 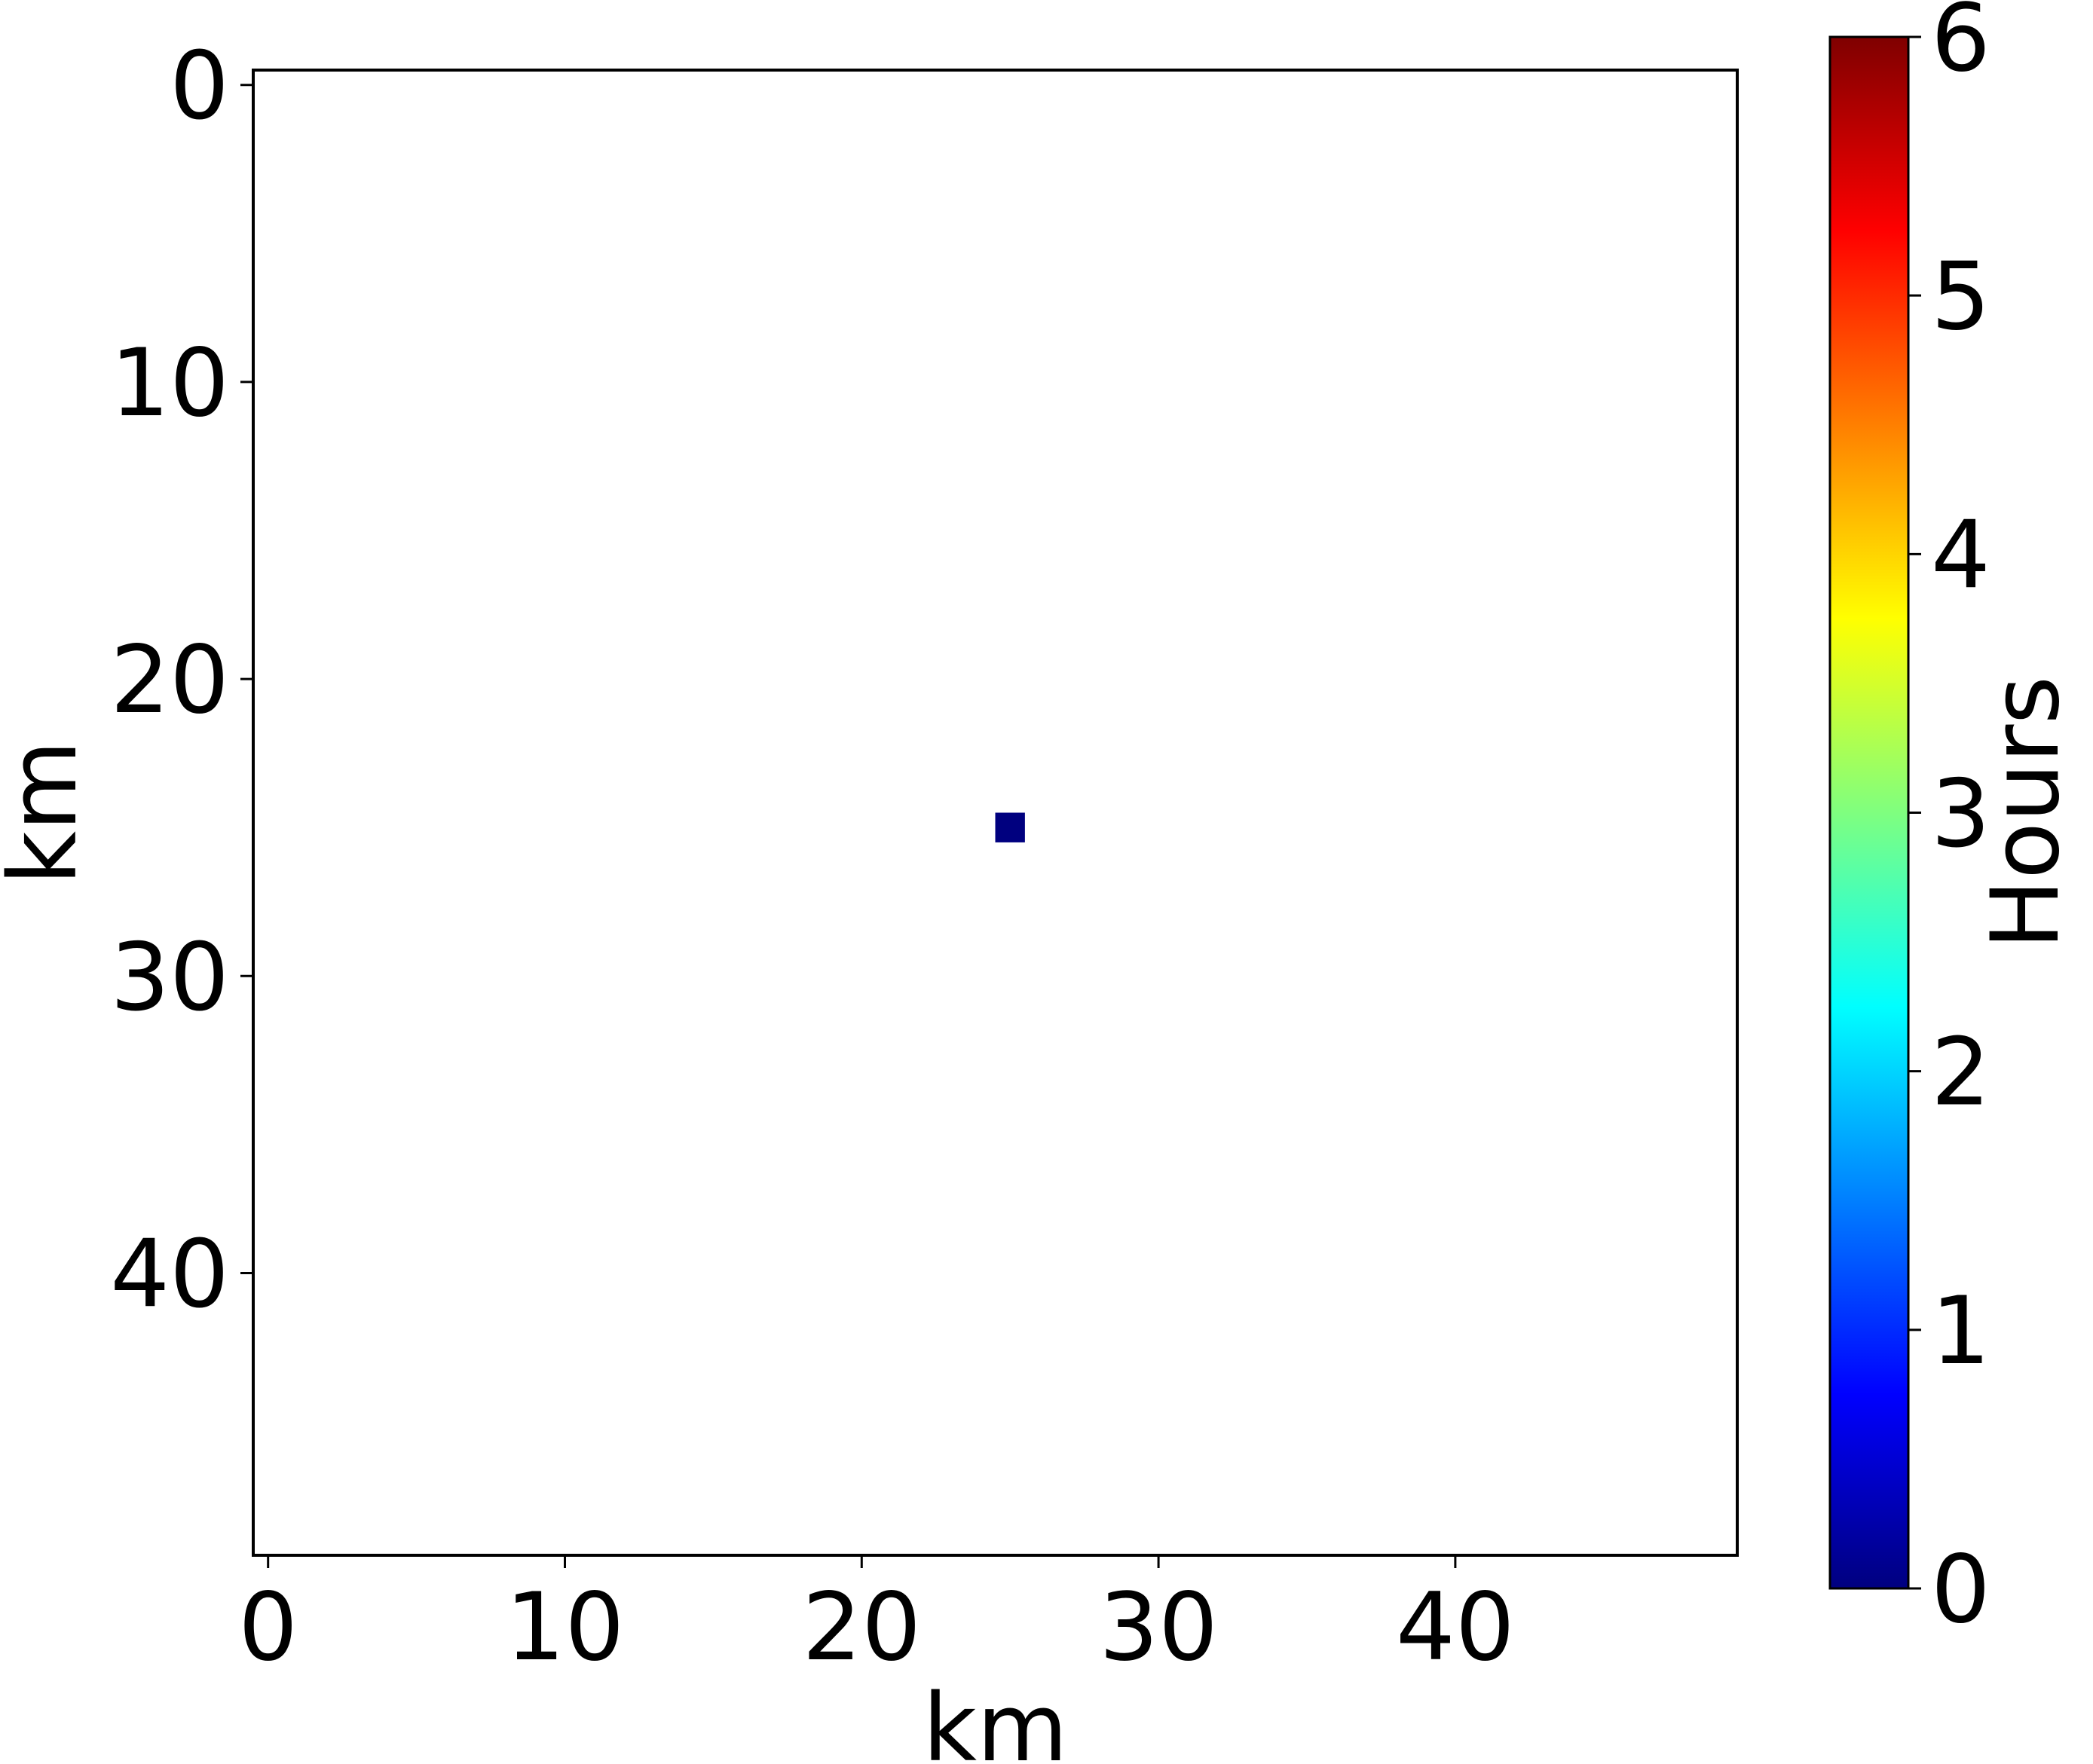 What do you see at coordinates (170, 977) in the screenshot?
I see `y-tick-label: 30` at bounding box center [170, 977].